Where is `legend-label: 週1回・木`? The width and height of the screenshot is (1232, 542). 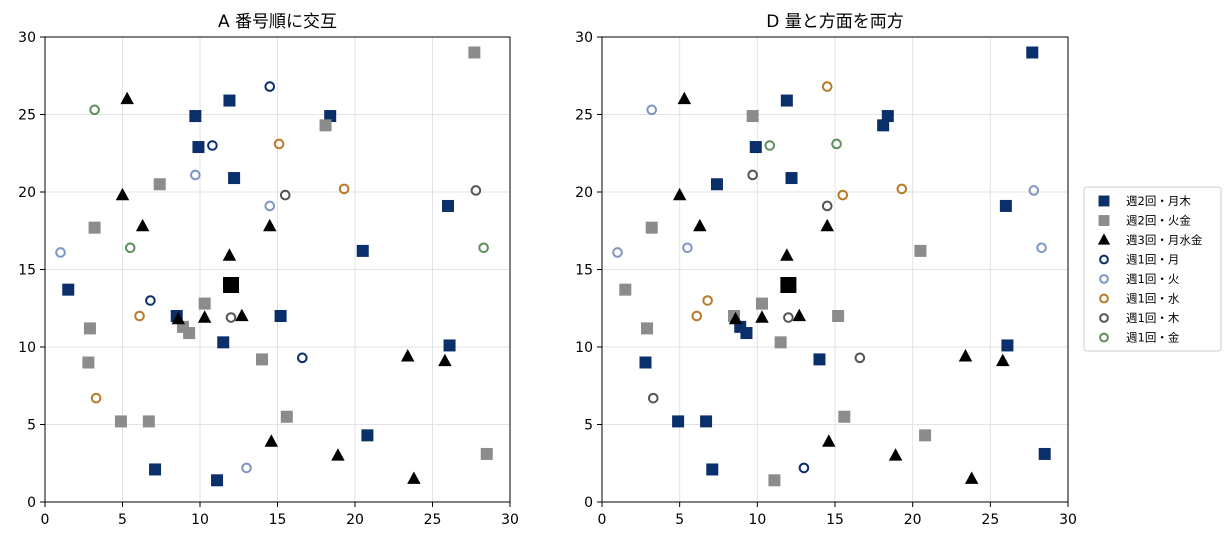 legend-label: 週1回・木 is located at coordinates (1153, 318).